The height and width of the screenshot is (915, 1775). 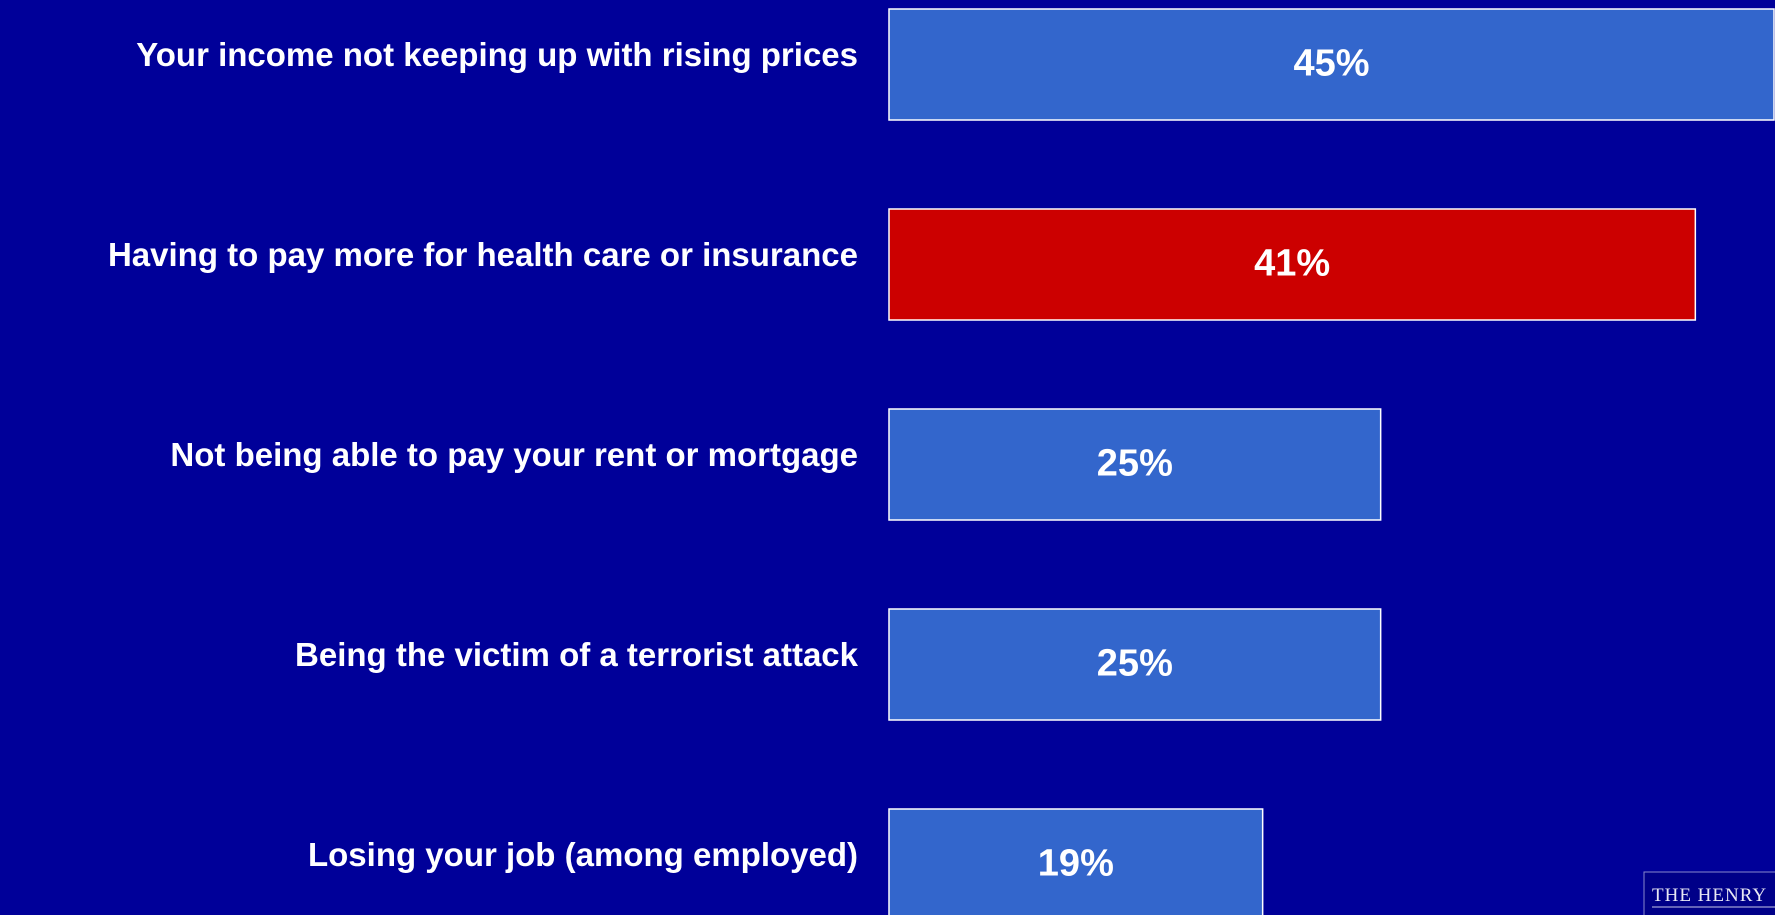 What do you see at coordinates (1709, 895) in the screenshot?
I see `logo-text: THE HENRY` at bounding box center [1709, 895].